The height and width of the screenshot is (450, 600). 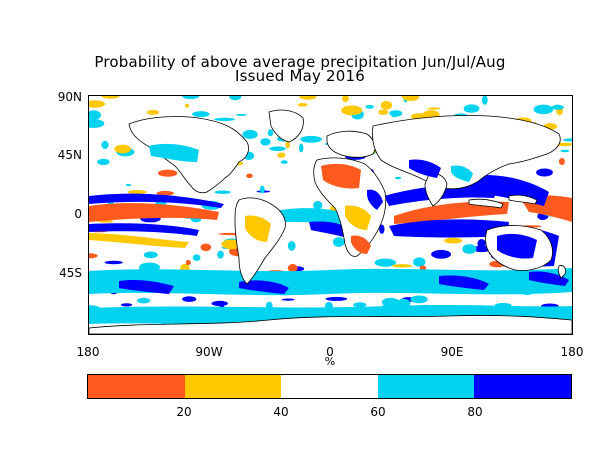 What do you see at coordinates (425, 168) in the screenshot?
I see `south-asia-blue` at bounding box center [425, 168].